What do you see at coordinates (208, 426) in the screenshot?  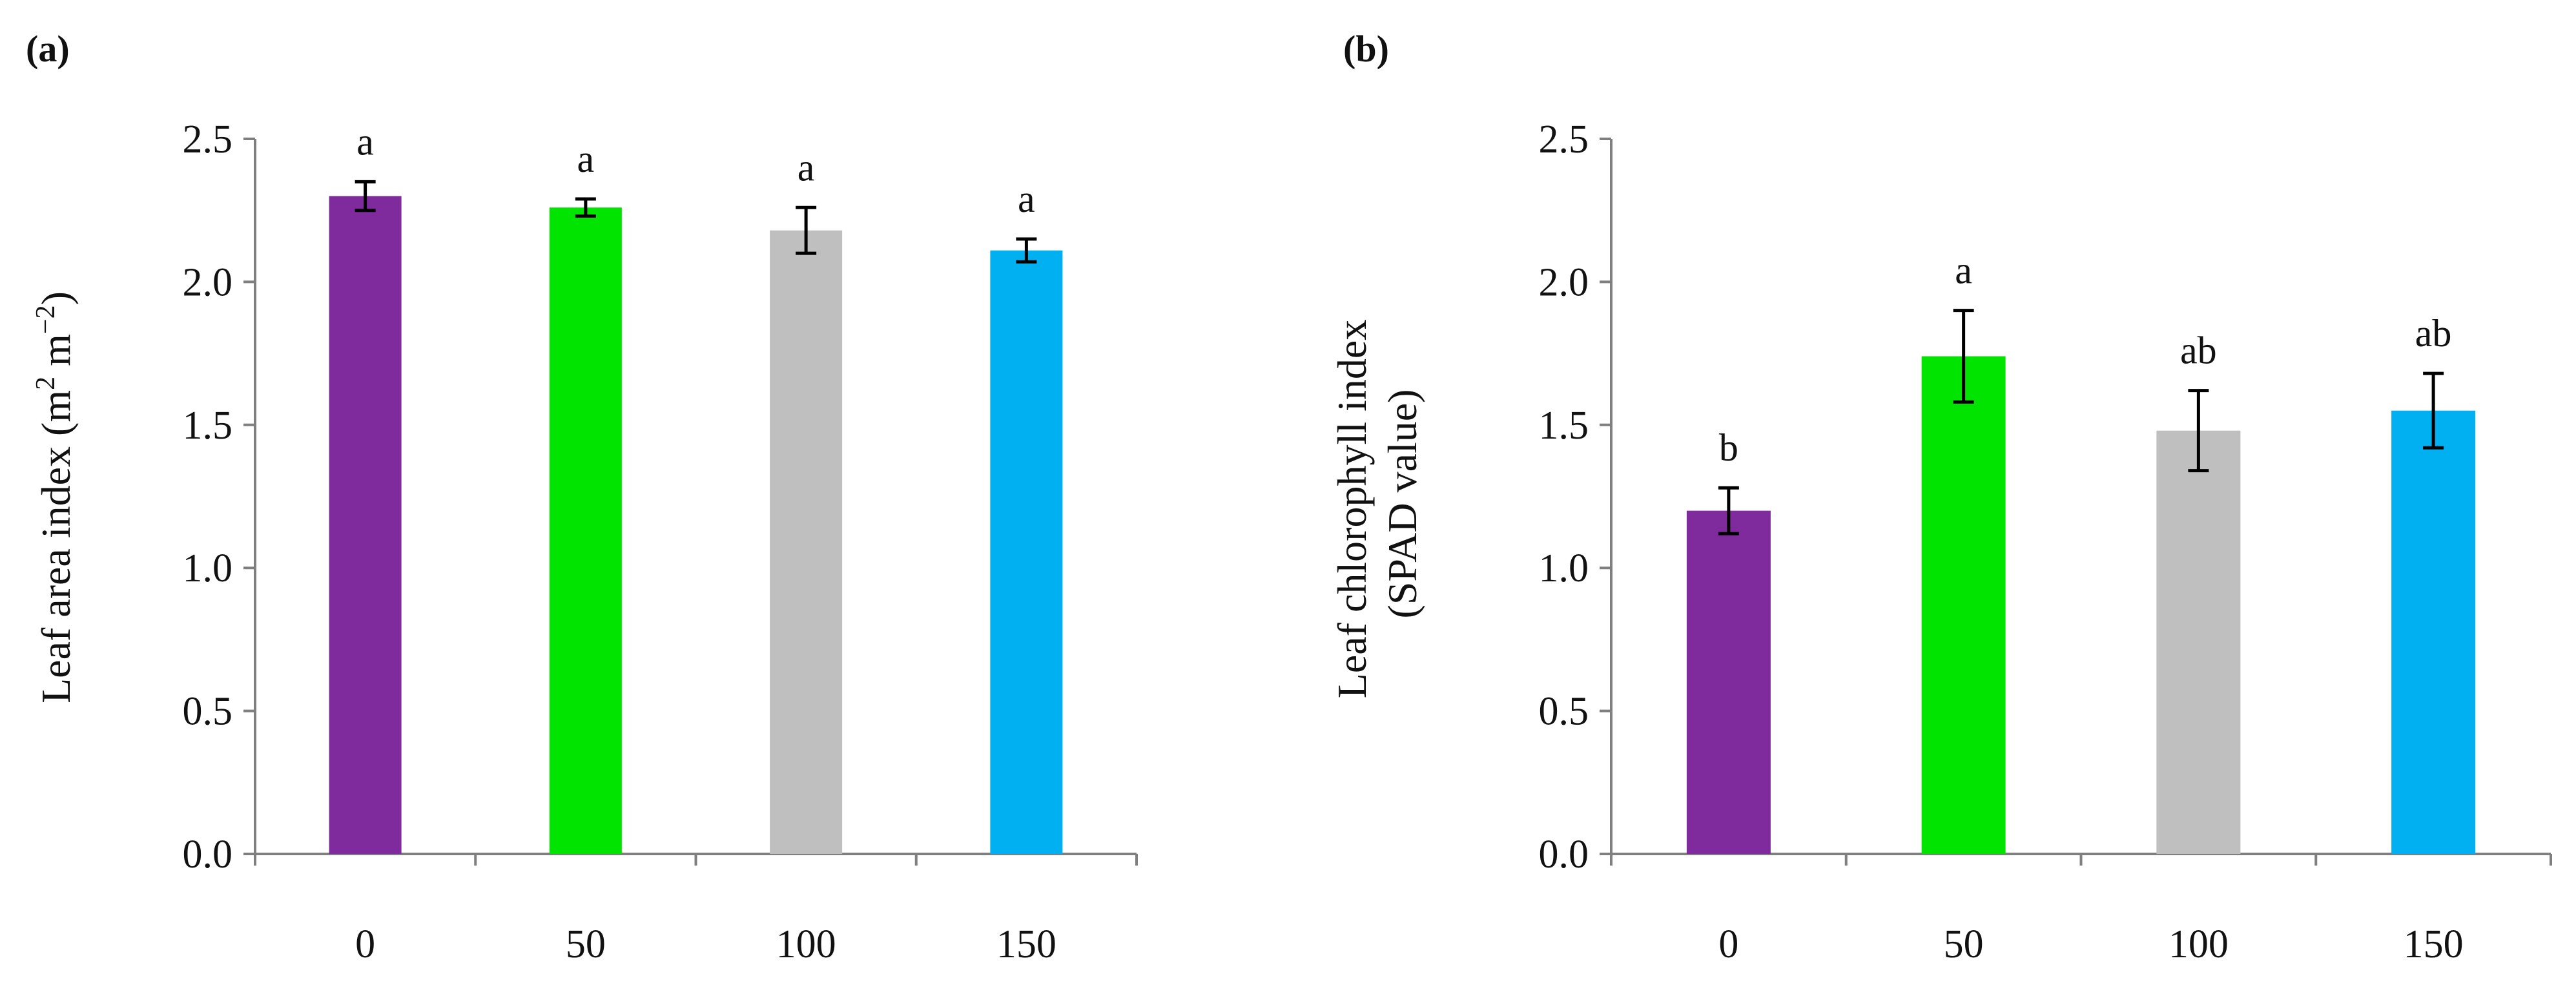 I see `y-tick-label-a-3: 1.5` at bounding box center [208, 426].